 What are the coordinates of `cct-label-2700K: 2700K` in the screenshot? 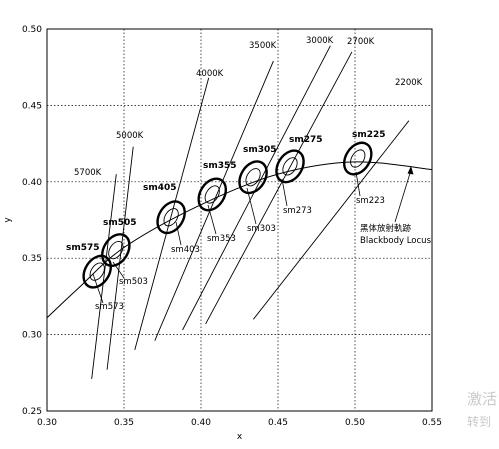 It's located at (361, 42).